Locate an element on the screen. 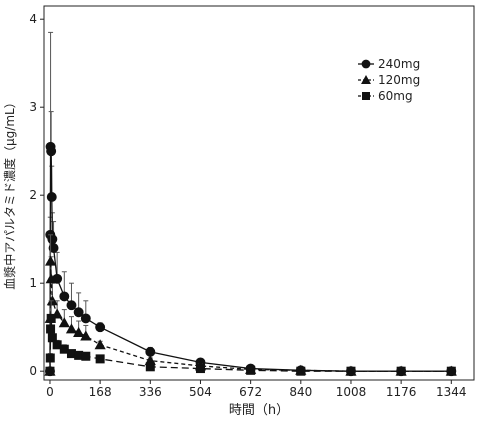 The width and height of the screenshot is (478, 422). y-tick-label: 3 is located at coordinates (33, 107).